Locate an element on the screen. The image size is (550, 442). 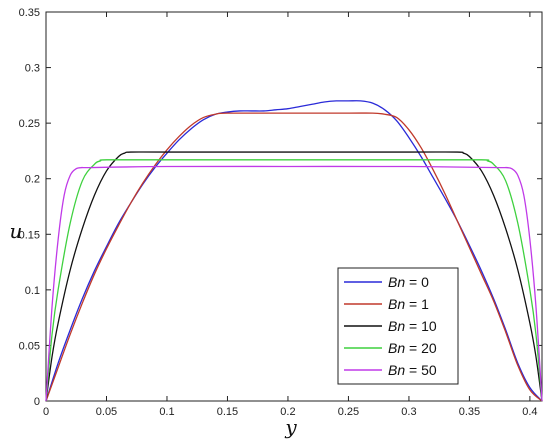
legend-entry-label: Bn = 20 is located at coordinates (412, 348).